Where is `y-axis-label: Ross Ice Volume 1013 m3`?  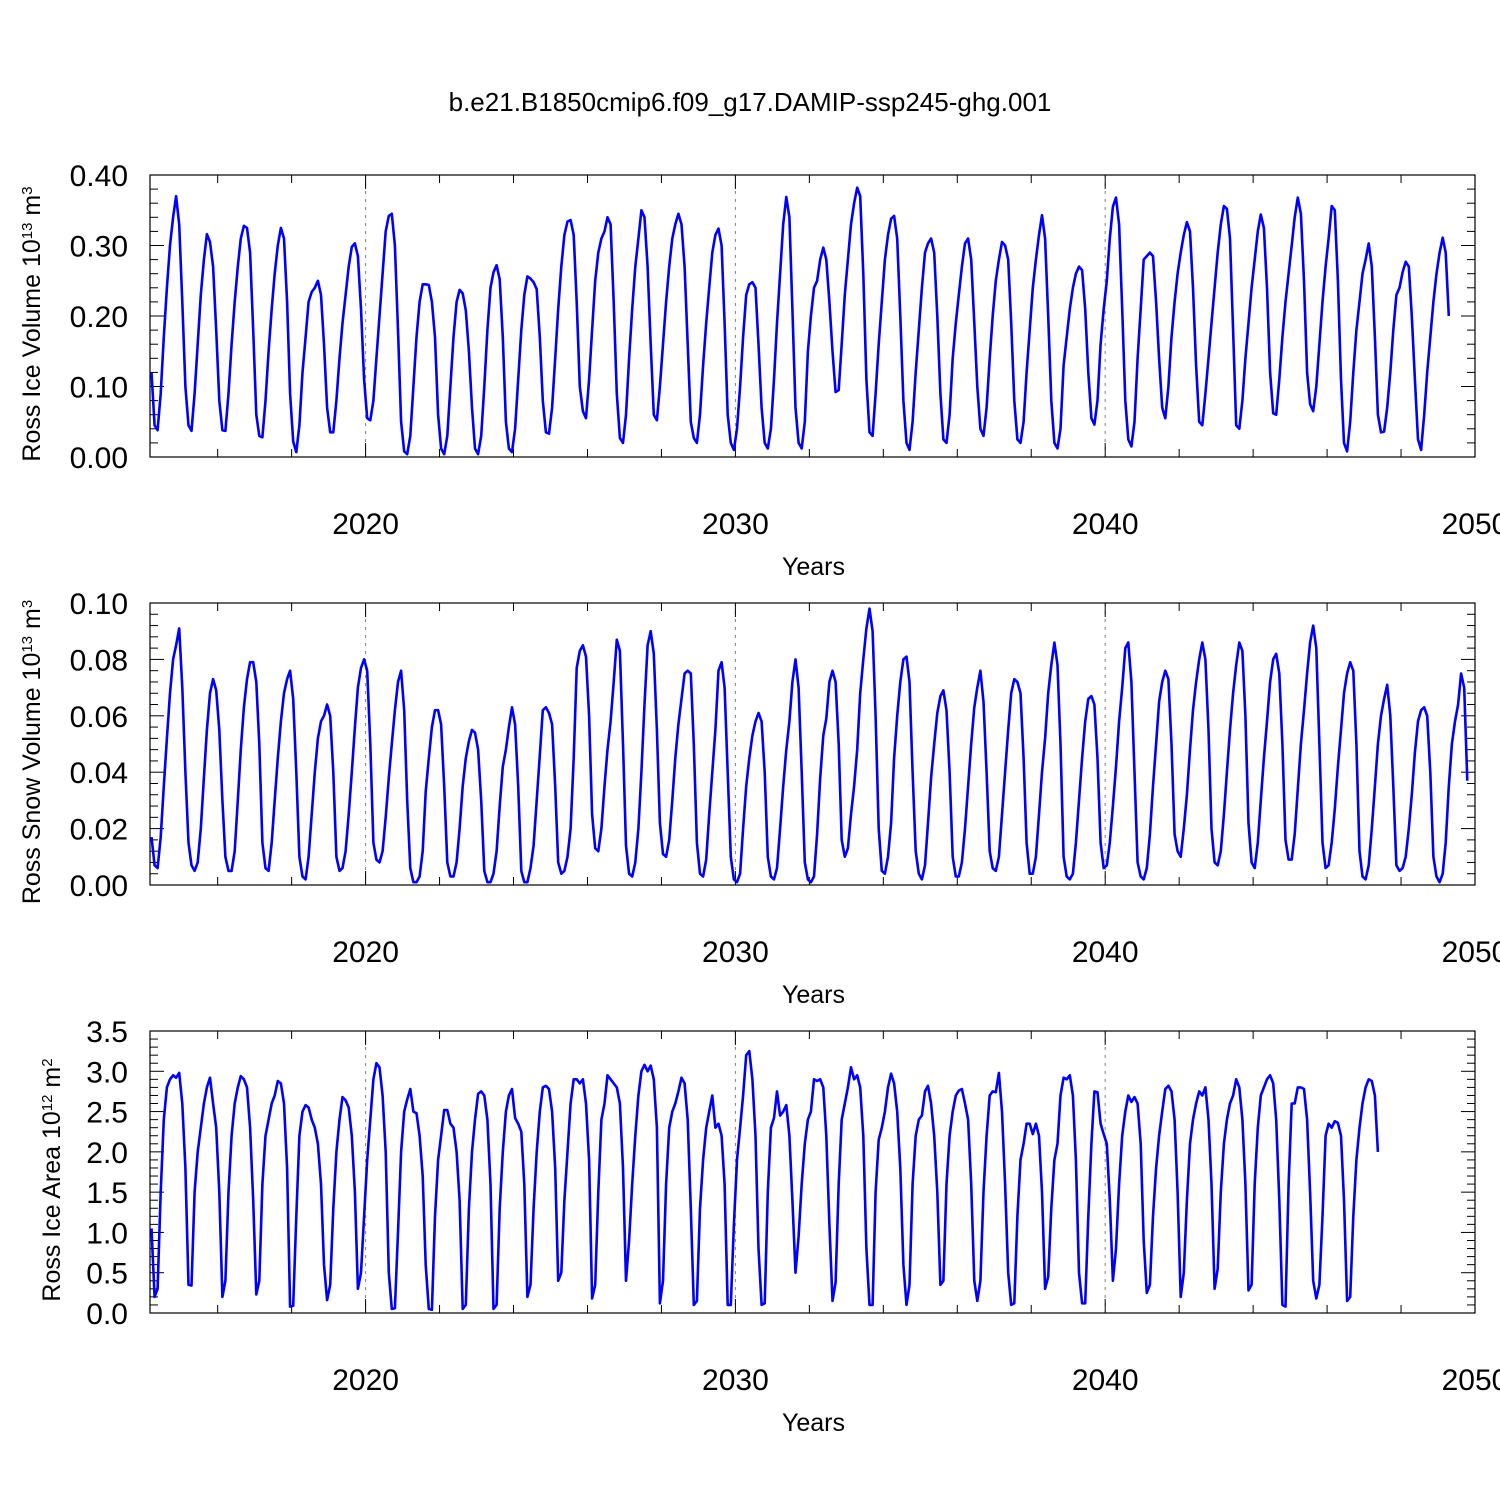 y-axis-label: Ross Ice Volume 1013 m3 is located at coordinates (32, 323).